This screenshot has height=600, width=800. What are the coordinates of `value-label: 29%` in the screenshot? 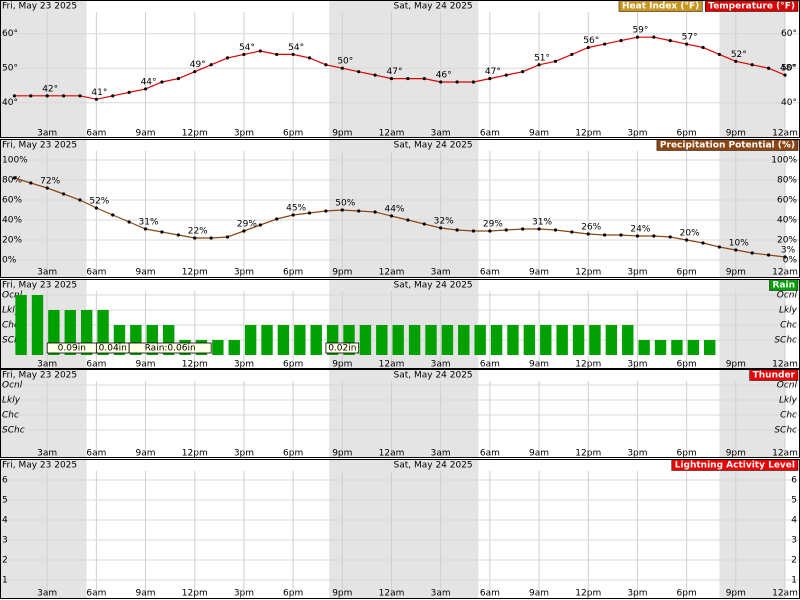 It's located at (493, 225).